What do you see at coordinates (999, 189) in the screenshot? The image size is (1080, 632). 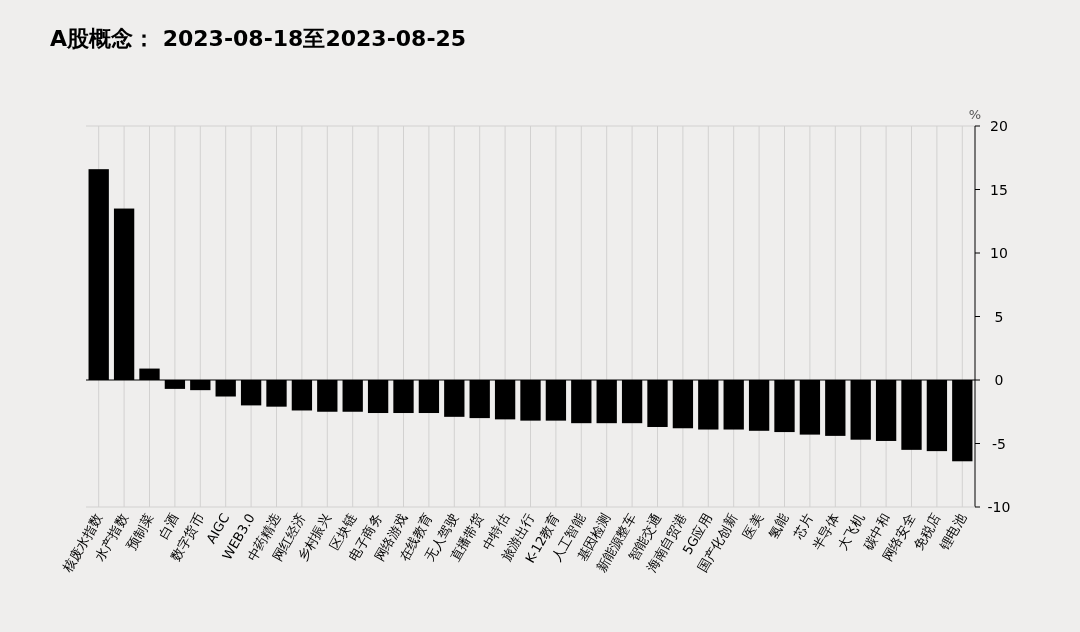 I see `y-tick-label: 15` at bounding box center [999, 189].